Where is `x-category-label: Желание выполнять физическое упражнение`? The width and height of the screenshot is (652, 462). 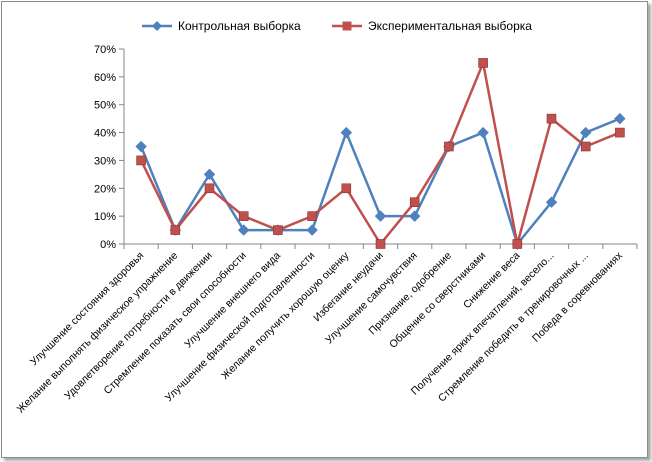 x-category-label: Желание выполнять физическое упражнение is located at coordinates (98, 333).